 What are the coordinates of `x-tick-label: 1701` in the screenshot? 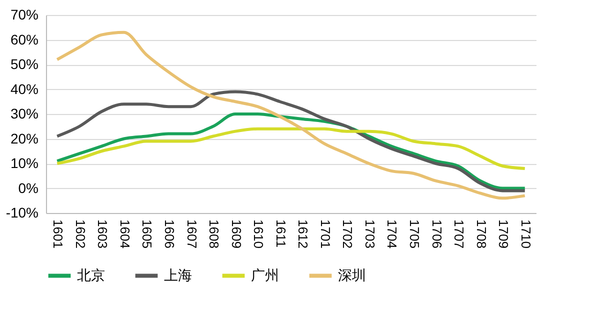 It's located at (325, 234).